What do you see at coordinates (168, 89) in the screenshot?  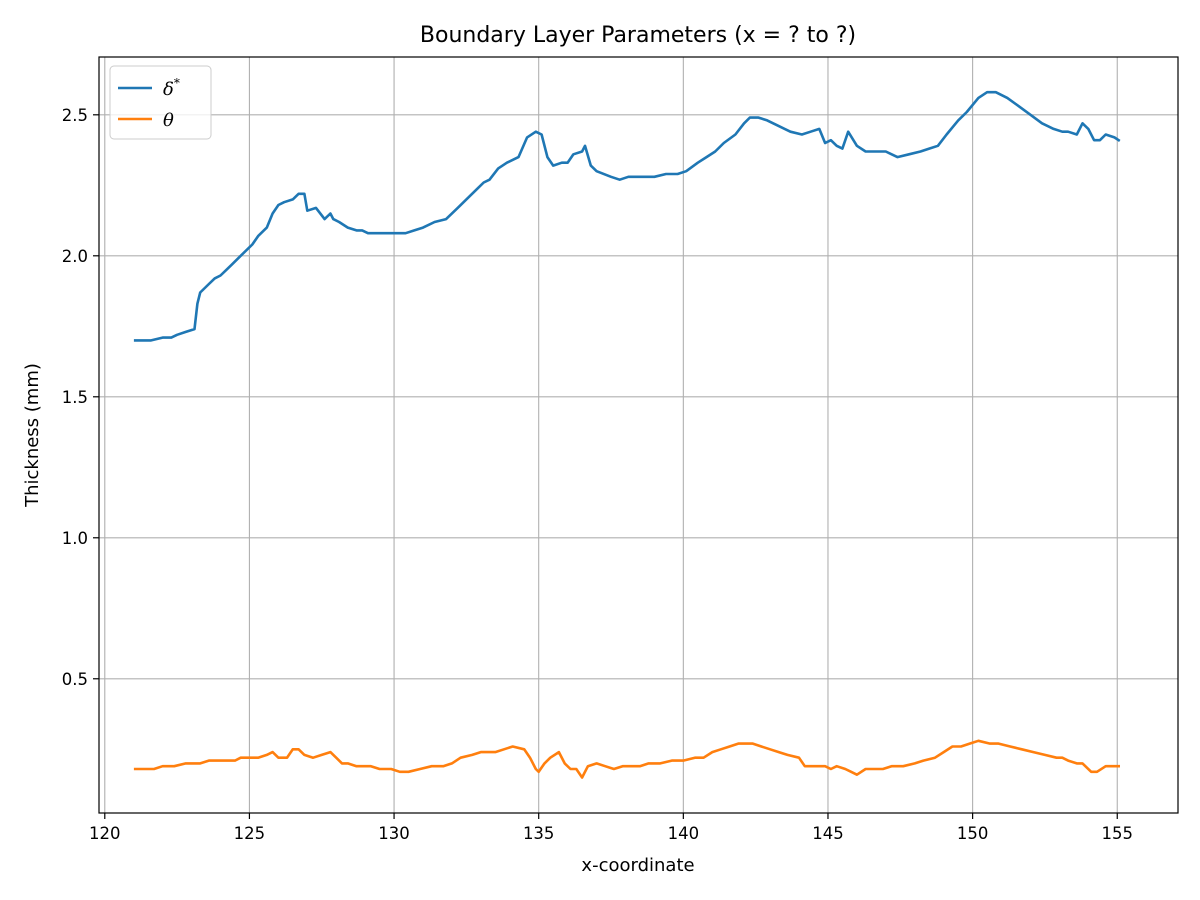 I see `legend-label-delta-base: δ` at bounding box center [168, 89].